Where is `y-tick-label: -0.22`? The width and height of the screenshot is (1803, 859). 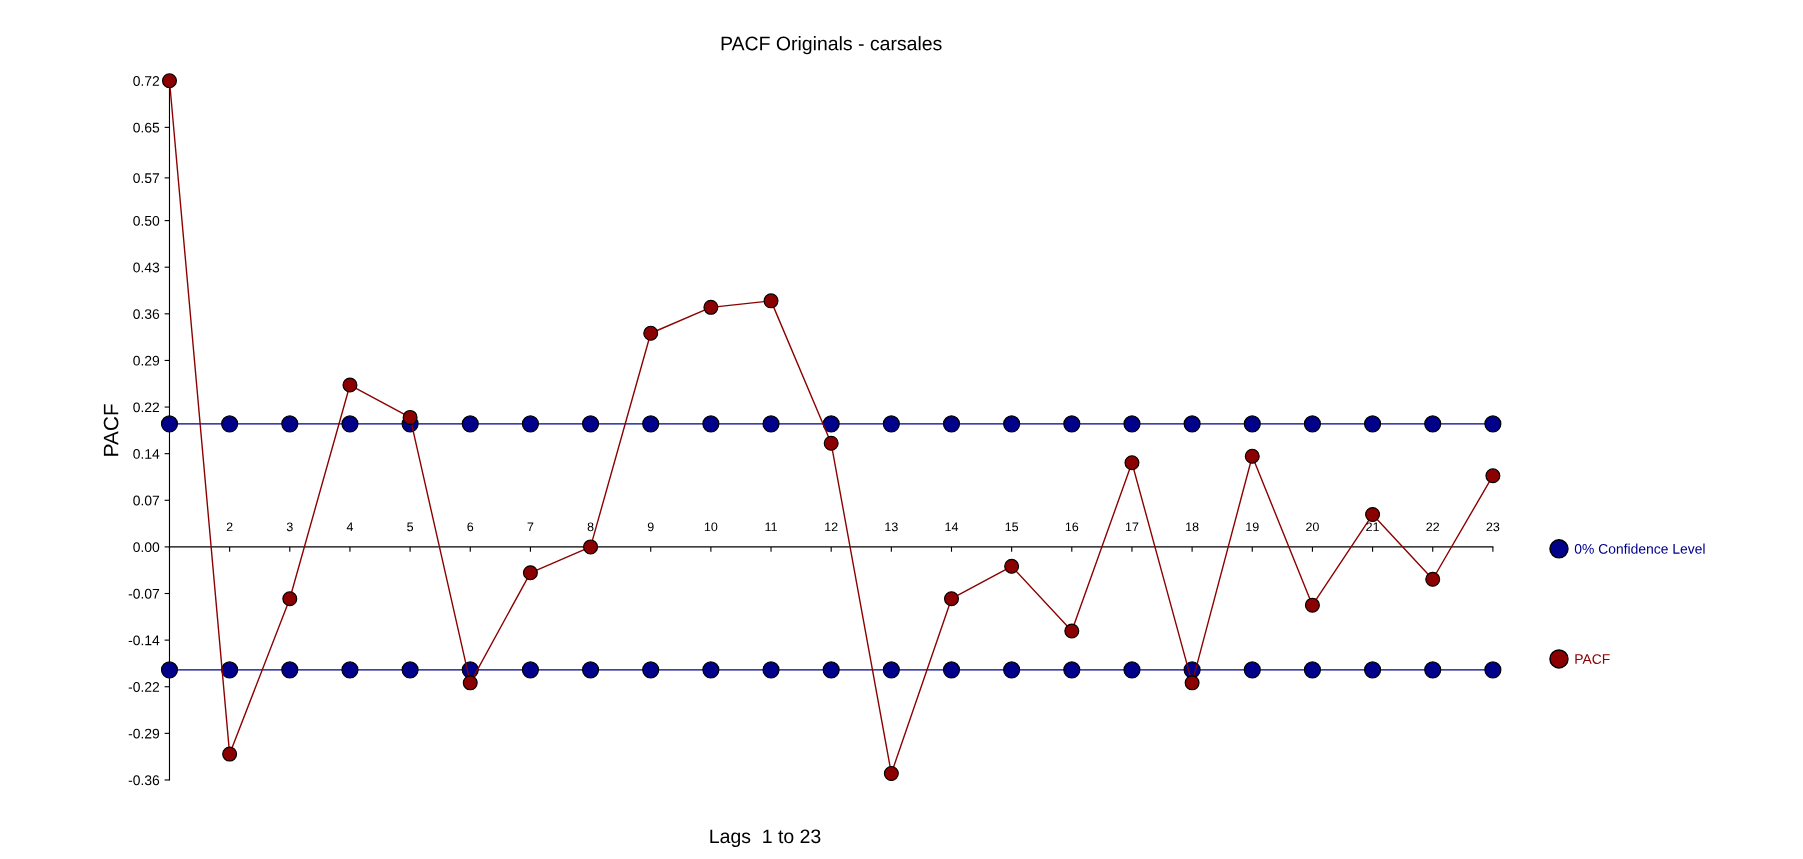 y-tick-label: -0.22 is located at coordinates (144, 687).